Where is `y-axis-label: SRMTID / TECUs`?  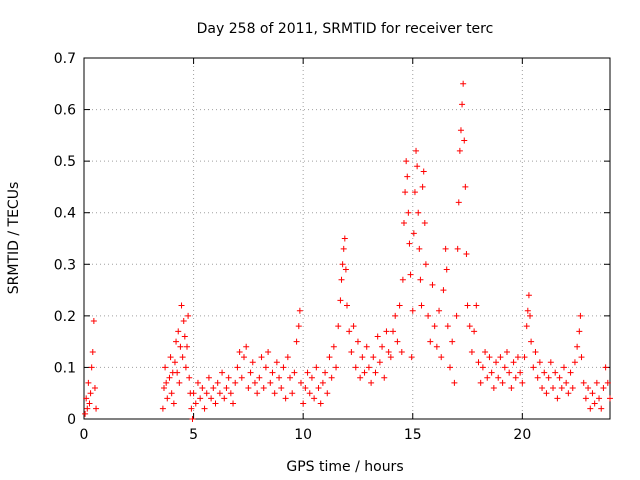
y-axis-label: SRMTID / TECUs is located at coordinates (14, 238).